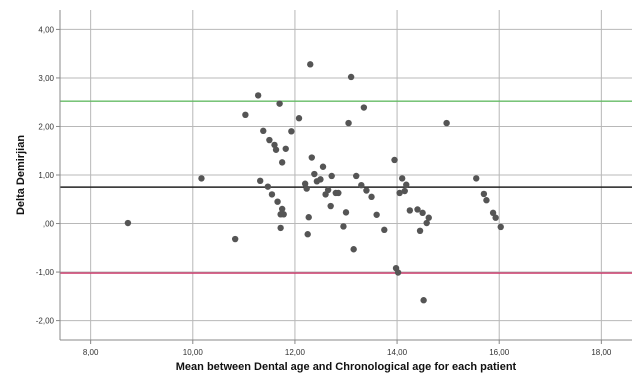 This screenshot has height=374, width=633. I want to click on x-tick-label: 14,00, so click(397, 352).